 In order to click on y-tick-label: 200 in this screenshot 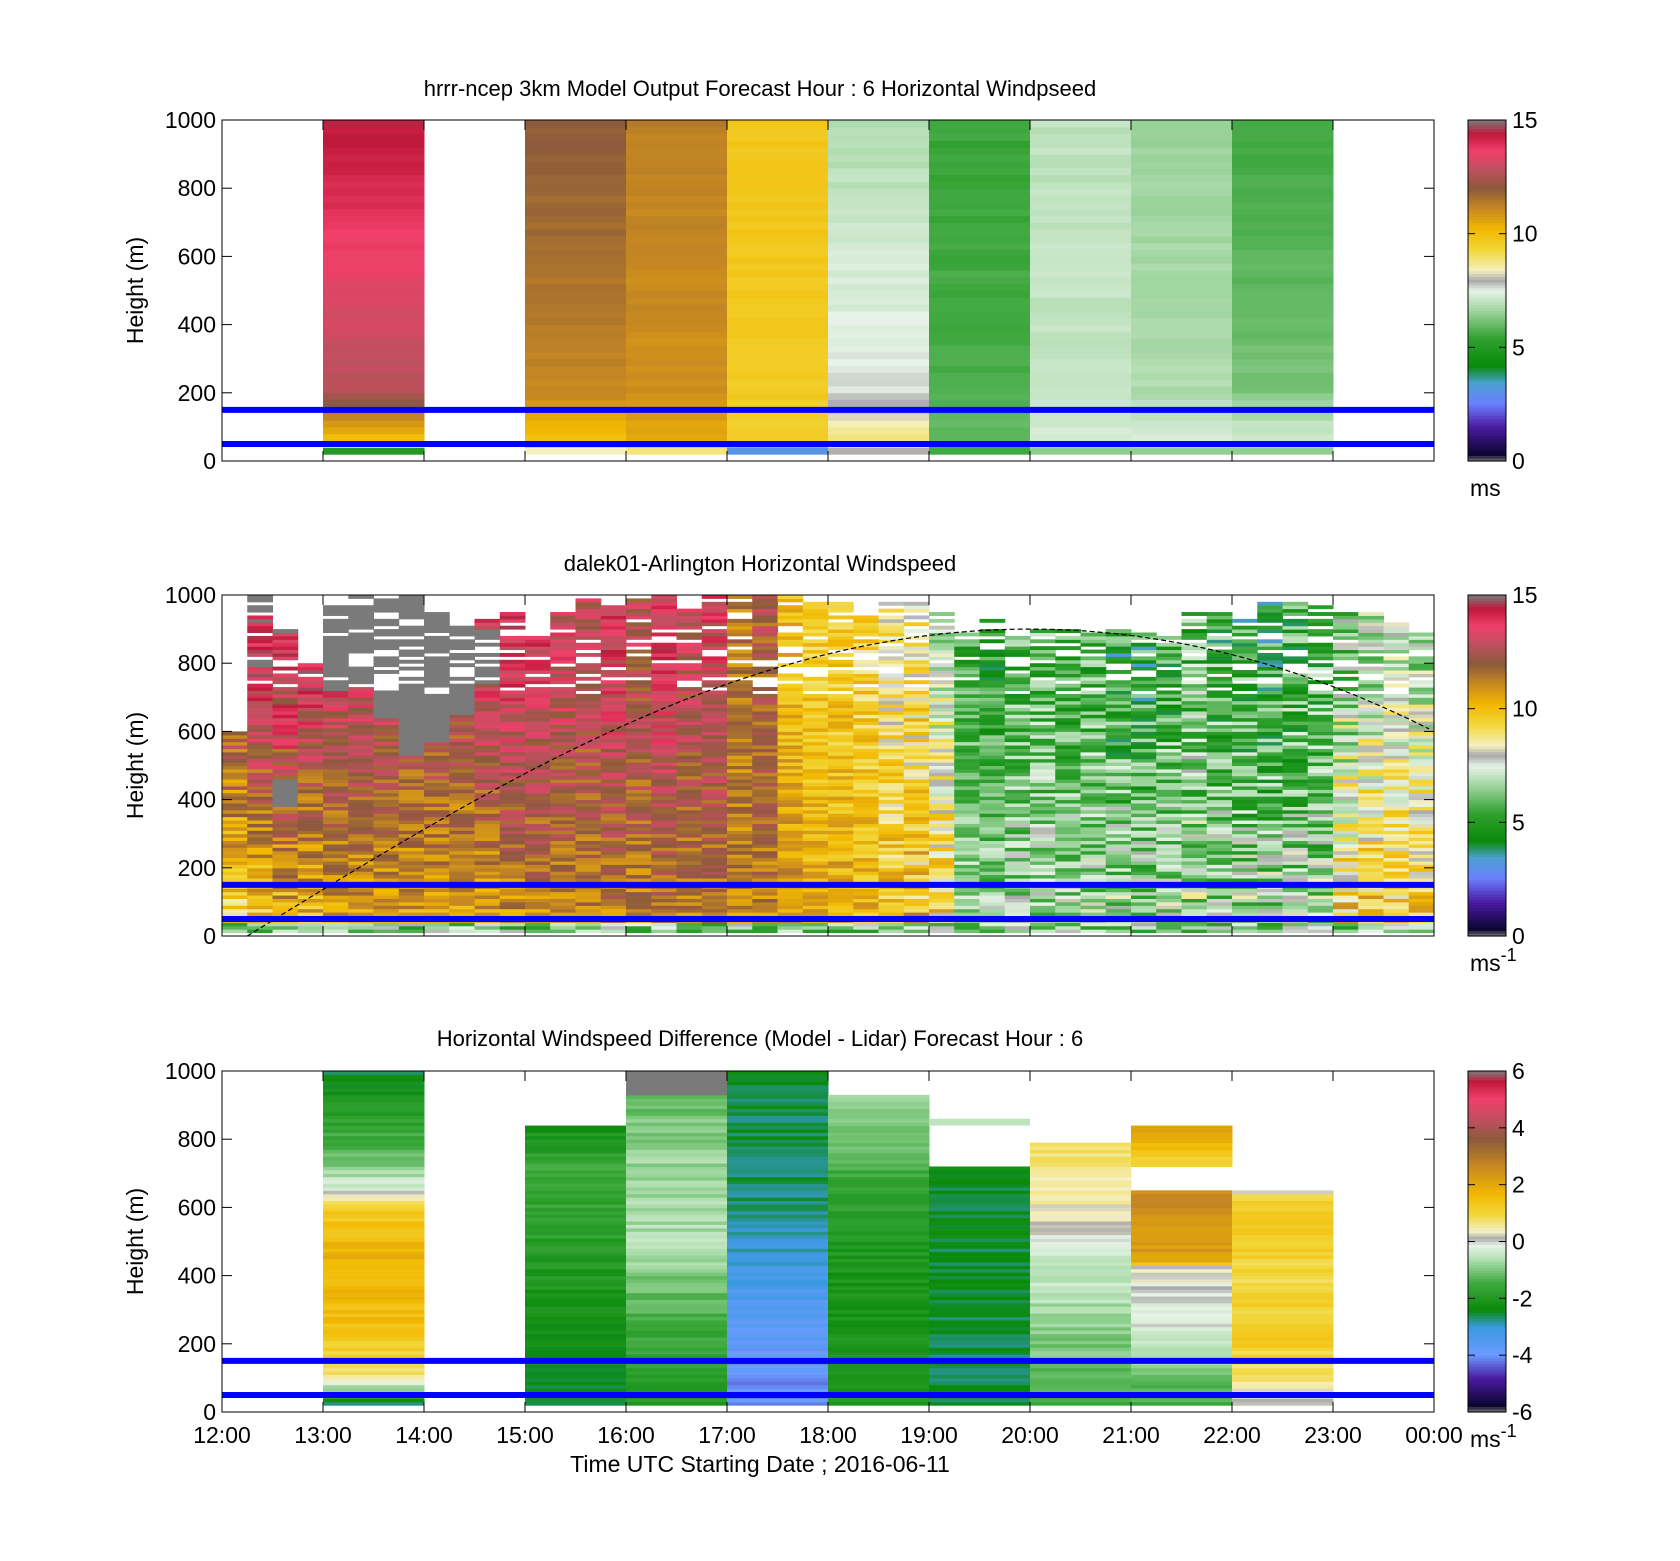, I will do `click(197, 868)`.